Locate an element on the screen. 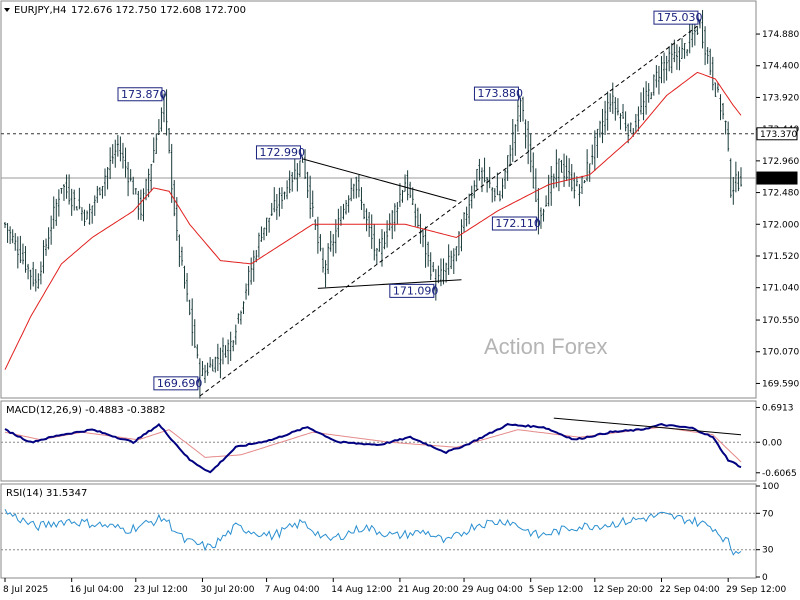 This screenshot has width=800, height=600. annotation-label: 169.690 is located at coordinates (180, 383).